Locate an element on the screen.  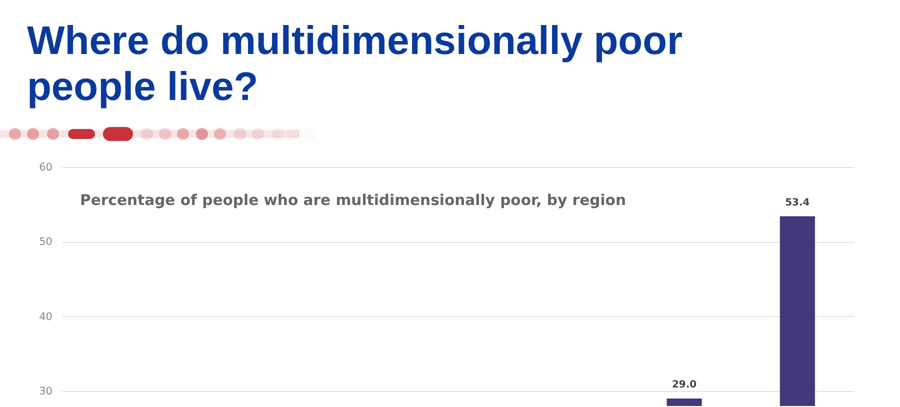
data-label: 53.4 is located at coordinates (797, 202).